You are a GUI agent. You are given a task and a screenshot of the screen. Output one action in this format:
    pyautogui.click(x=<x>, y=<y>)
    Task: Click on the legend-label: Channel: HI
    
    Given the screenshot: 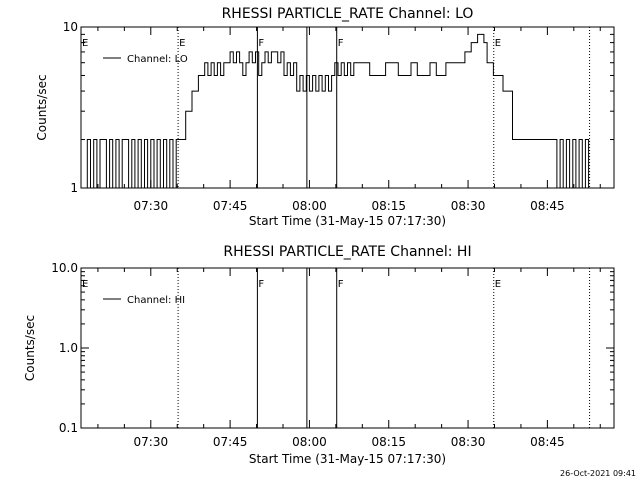 What is the action you would take?
    pyautogui.click(x=156, y=300)
    